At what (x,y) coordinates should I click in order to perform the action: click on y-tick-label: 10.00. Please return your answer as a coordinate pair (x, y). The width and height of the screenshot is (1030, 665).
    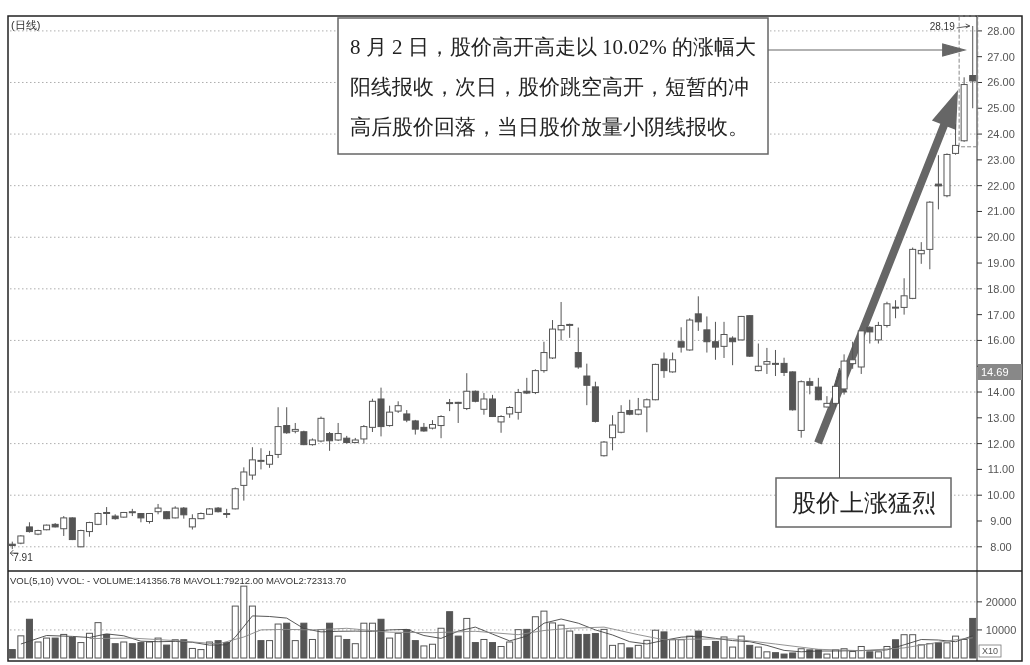
    Looking at the image, I should click on (1001, 495).